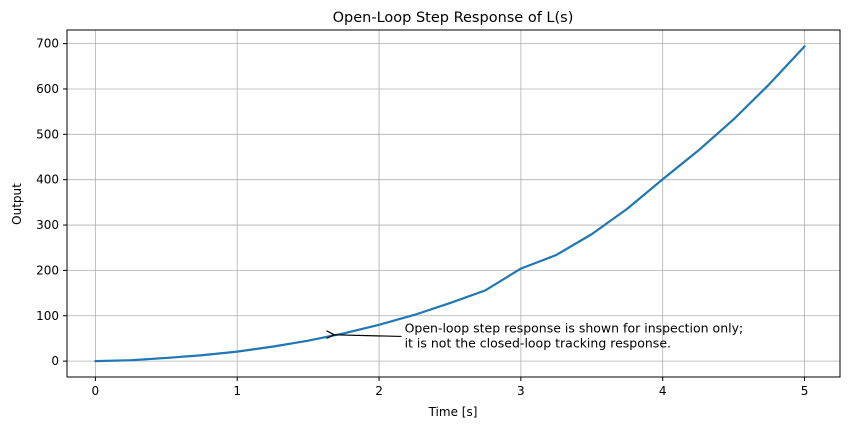 The width and height of the screenshot is (850, 430). I want to click on x-tick-label: 4, so click(663, 391).